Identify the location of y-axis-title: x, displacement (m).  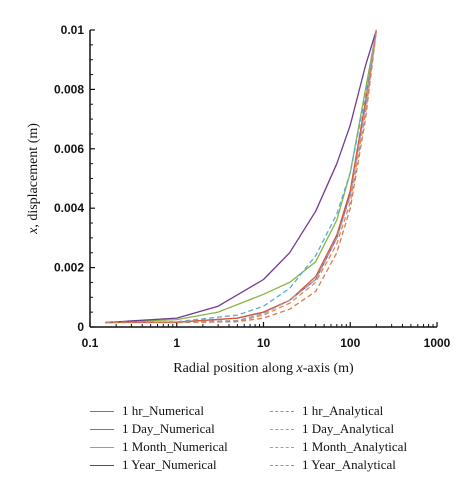
(33, 179).